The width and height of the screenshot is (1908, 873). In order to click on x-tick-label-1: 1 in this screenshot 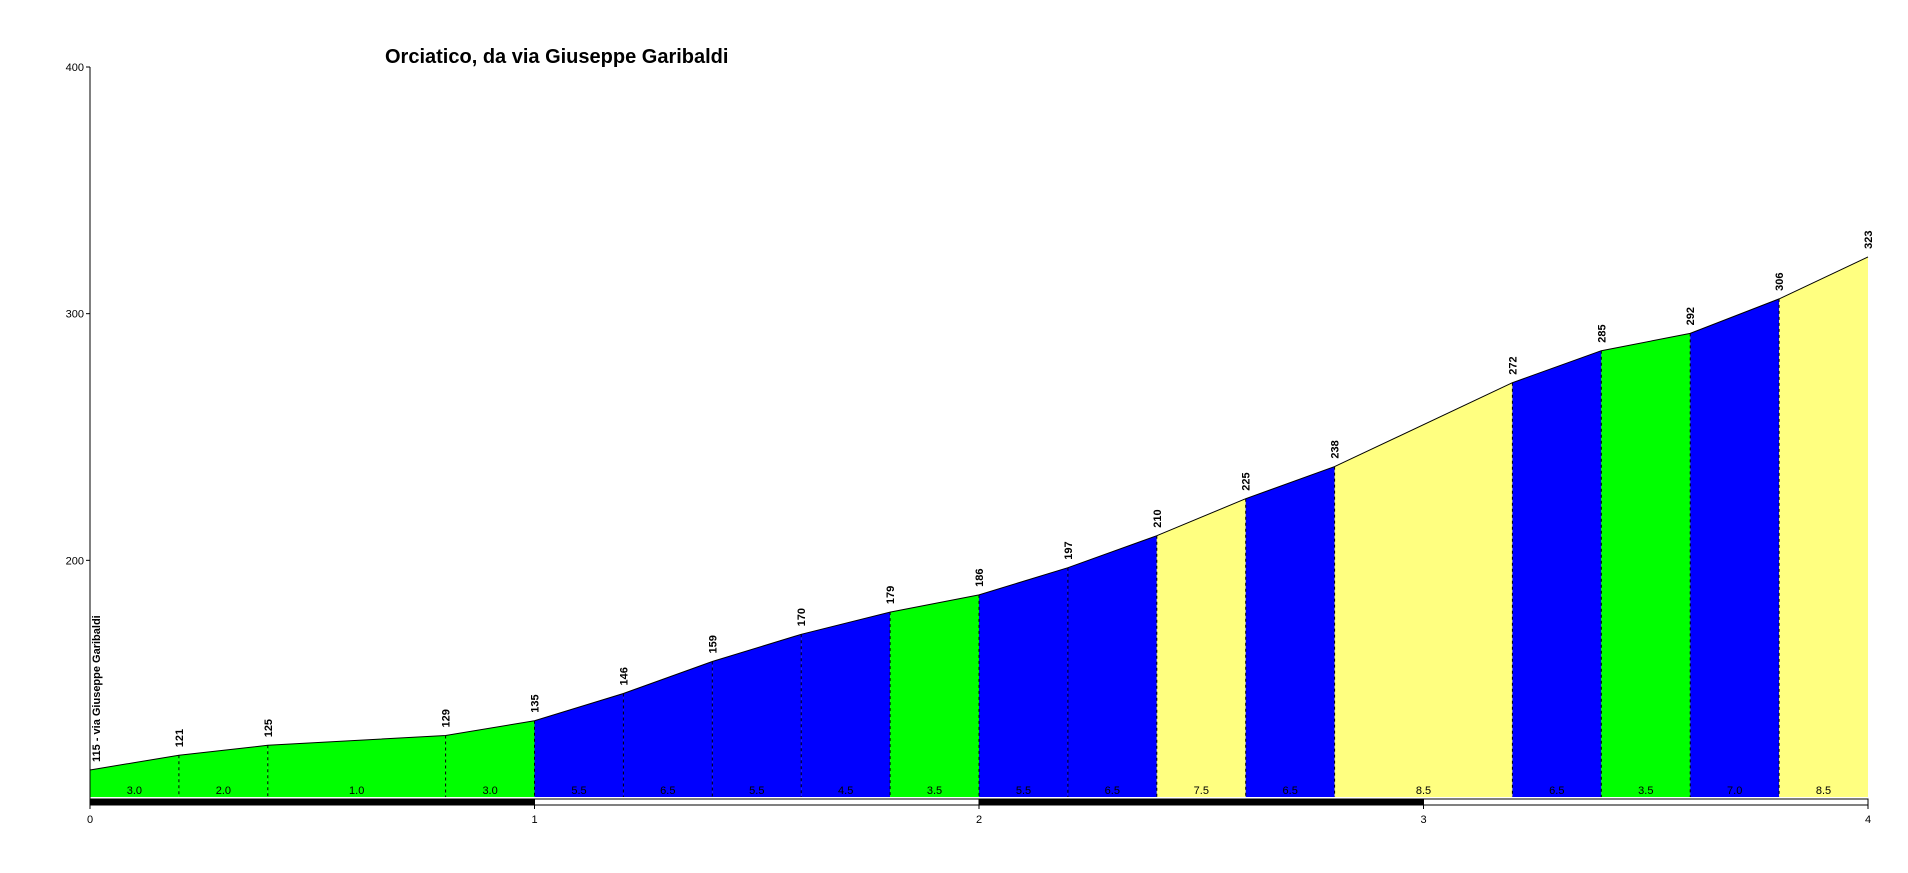, I will do `click(534, 820)`.